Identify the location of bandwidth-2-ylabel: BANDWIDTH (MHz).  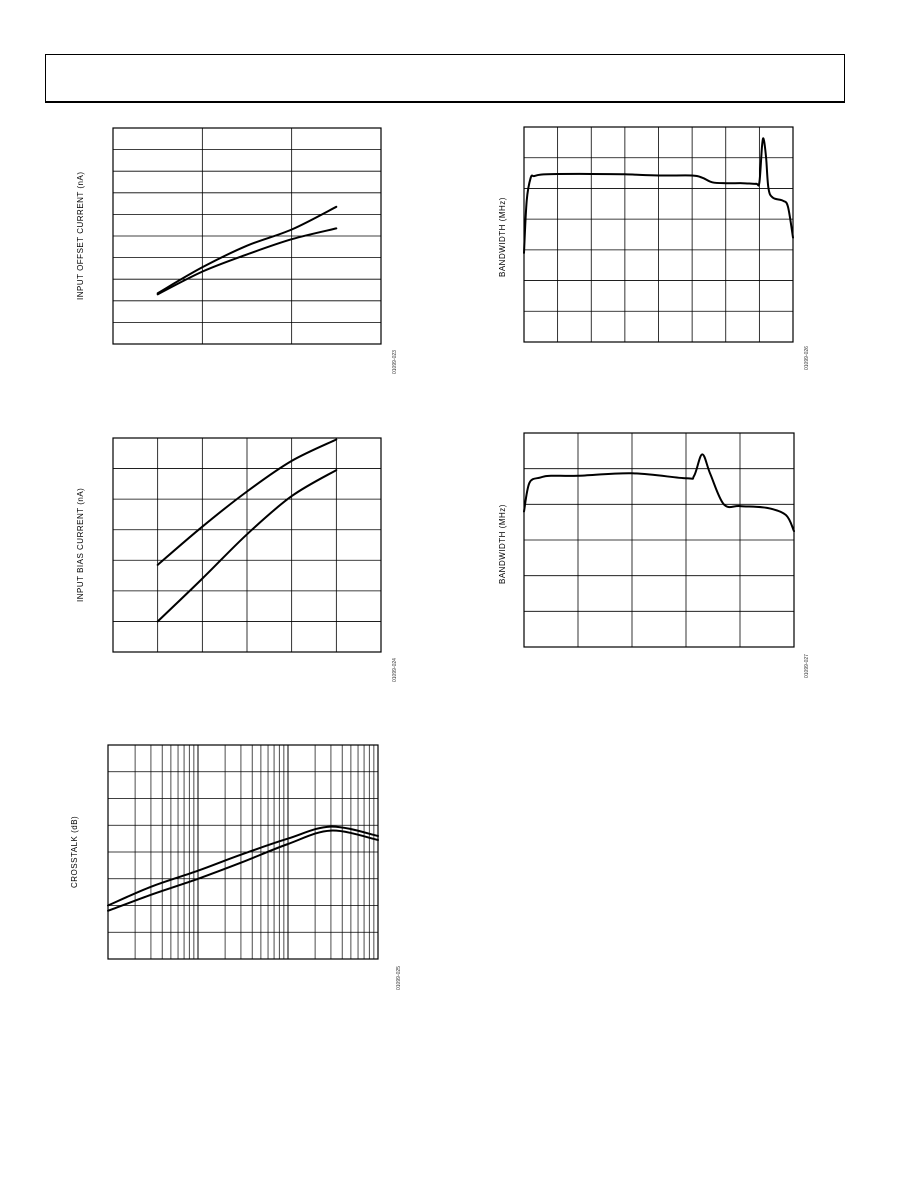
(502, 544).